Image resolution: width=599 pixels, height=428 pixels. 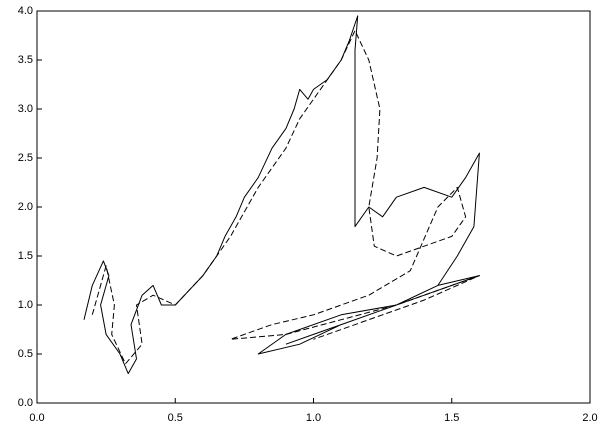 What do you see at coordinates (25, 11) in the screenshot?
I see `y-tick-label: 4.0` at bounding box center [25, 11].